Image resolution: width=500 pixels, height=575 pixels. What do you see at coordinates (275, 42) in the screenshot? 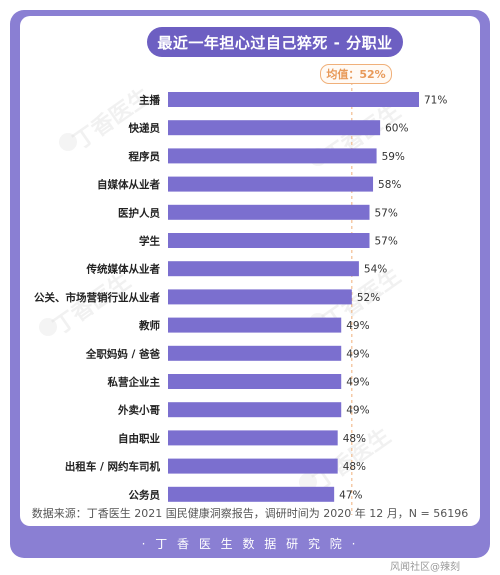
I see `chart-title: 最近一年担心过自己猝死 - 分职业` at bounding box center [275, 42].